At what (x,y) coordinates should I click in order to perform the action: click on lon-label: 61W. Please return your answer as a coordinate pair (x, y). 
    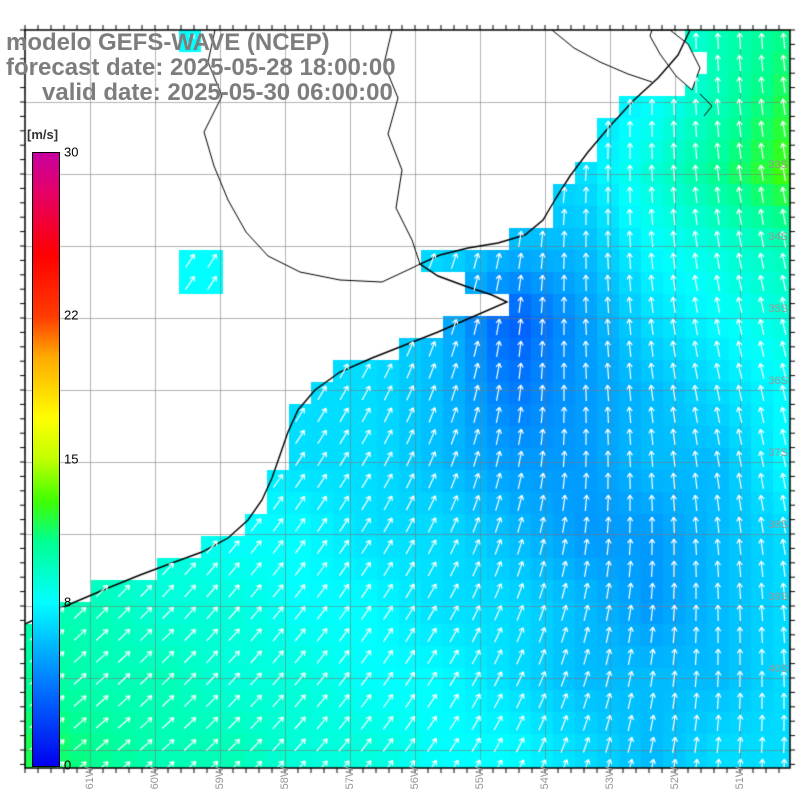
    Looking at the image, I should click on (90, 778).